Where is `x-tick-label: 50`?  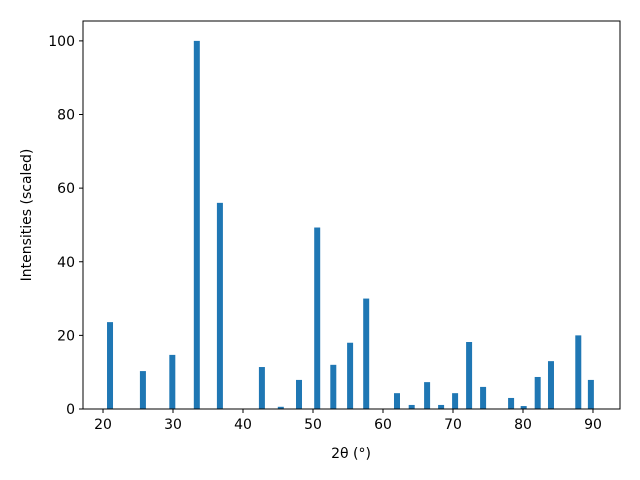 x-tick-label: 50 is located at coordinates (313, 425).